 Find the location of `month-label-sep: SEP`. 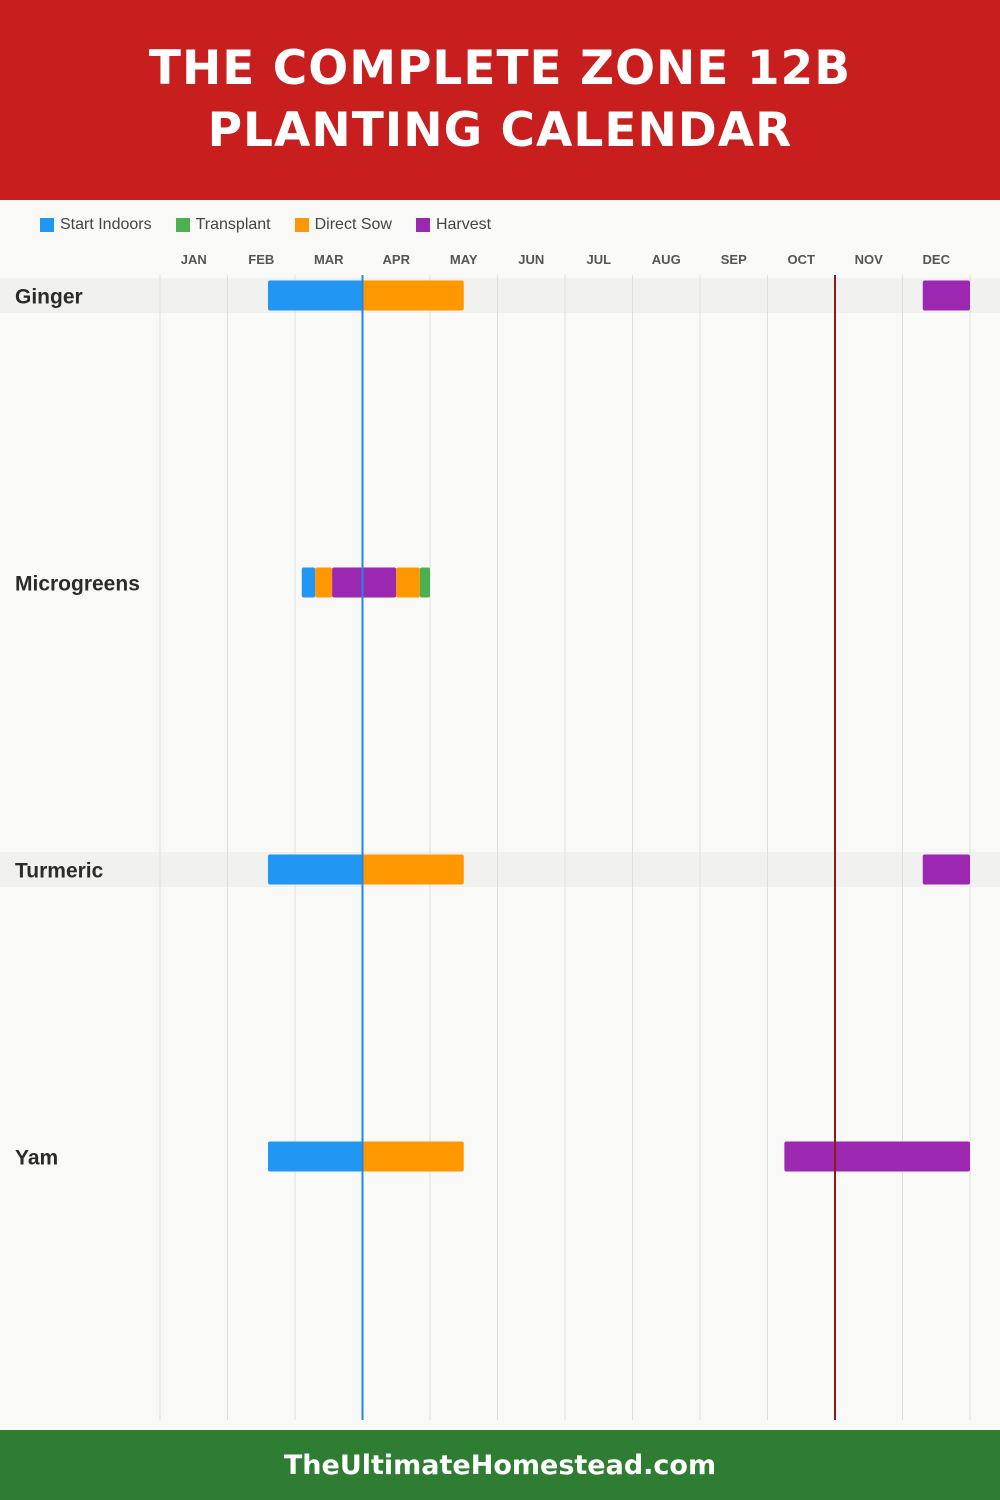

month-label-sep: SEP is located at coordinates (734, 259).